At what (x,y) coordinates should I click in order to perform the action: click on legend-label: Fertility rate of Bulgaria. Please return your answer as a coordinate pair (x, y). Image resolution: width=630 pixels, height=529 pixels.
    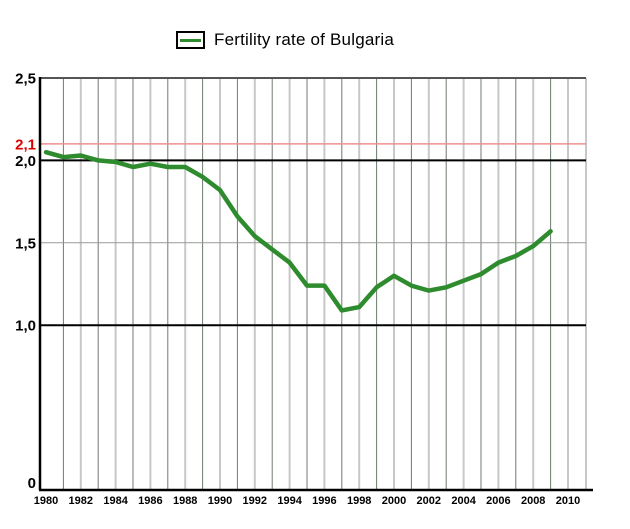
    Looking at the image, I should click on (304, 39).